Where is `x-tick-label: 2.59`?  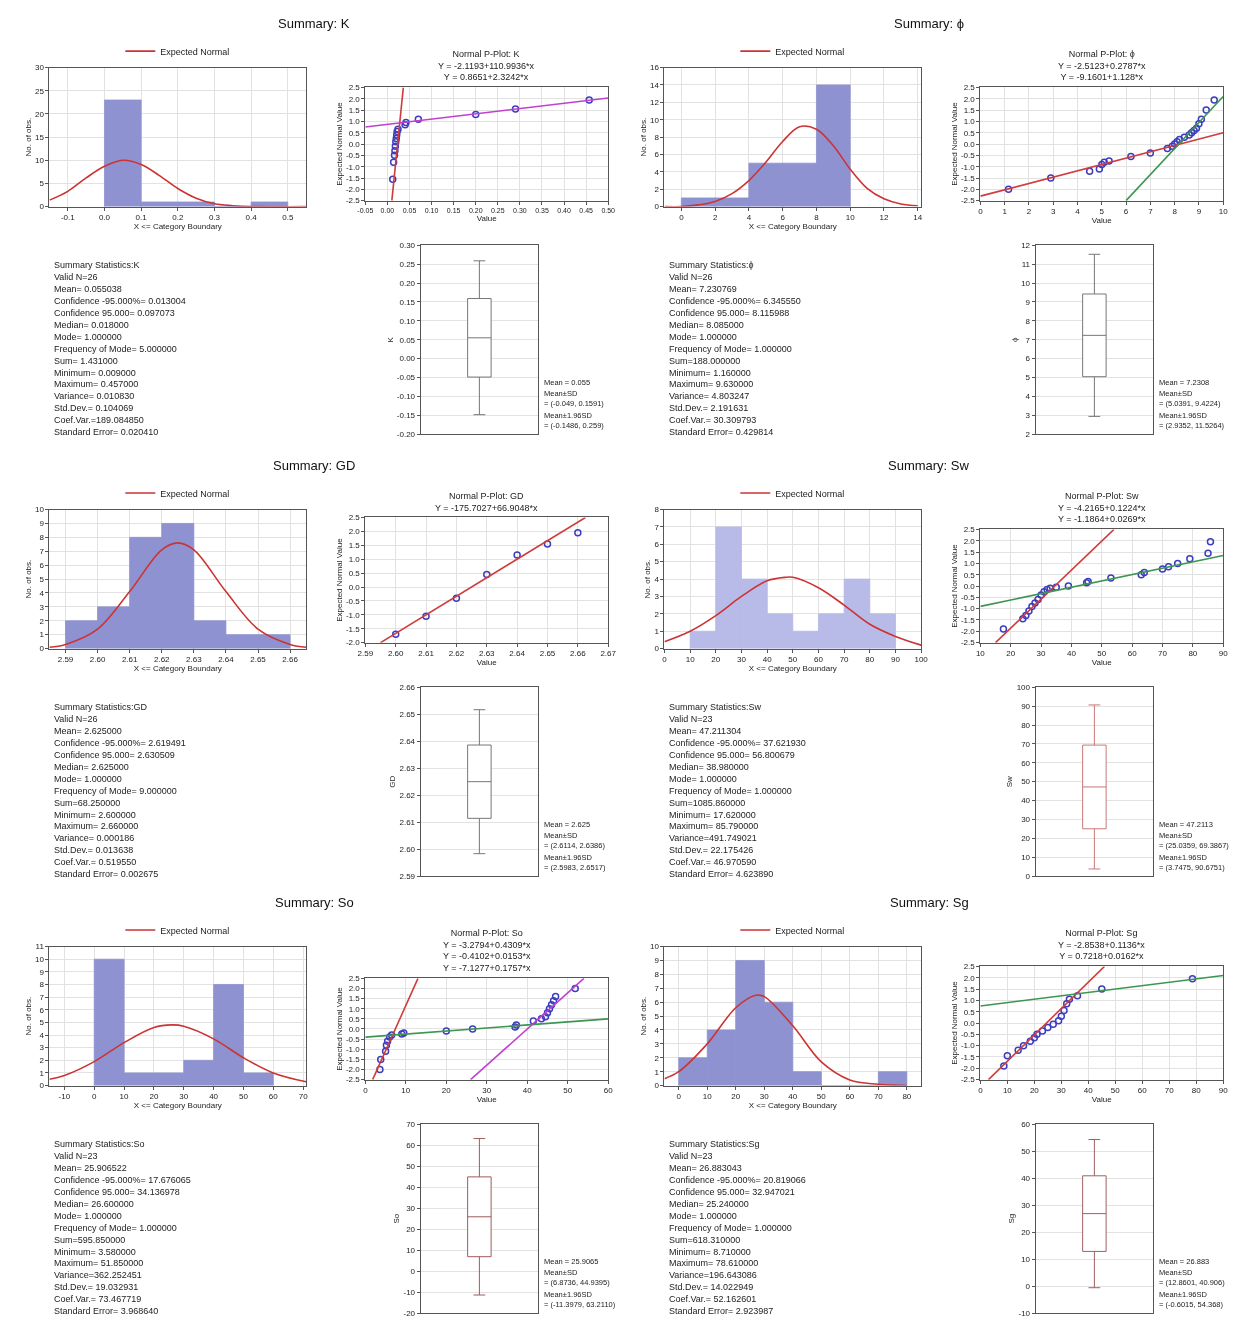 x-tick-label: 2.59 is located at coordinates (65, 660).